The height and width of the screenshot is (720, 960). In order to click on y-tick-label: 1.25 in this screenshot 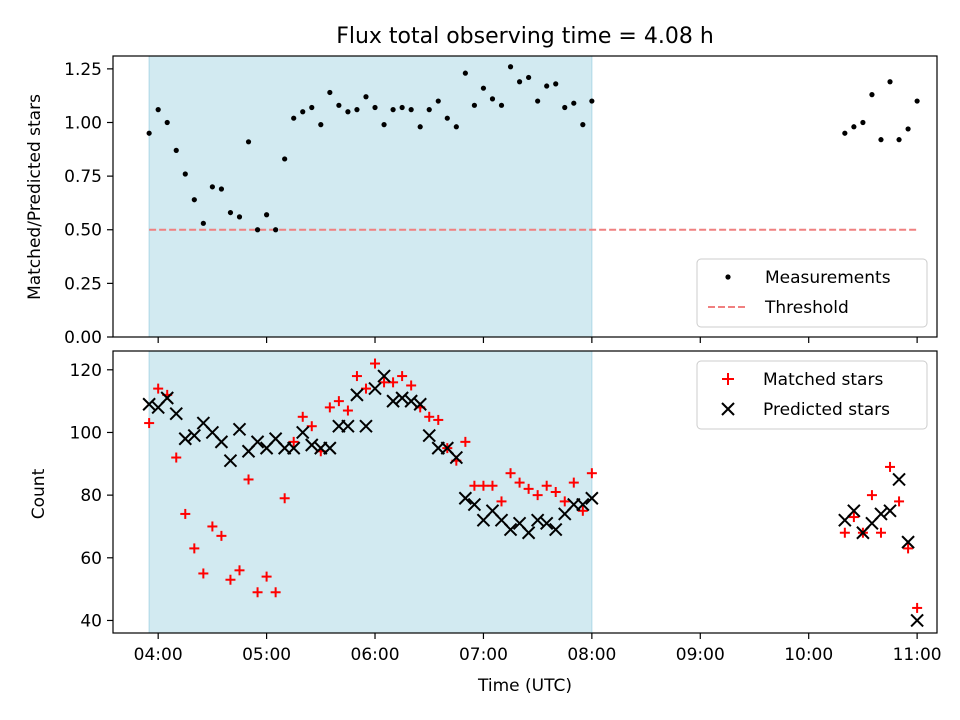, I will do `click(83, 70)`.